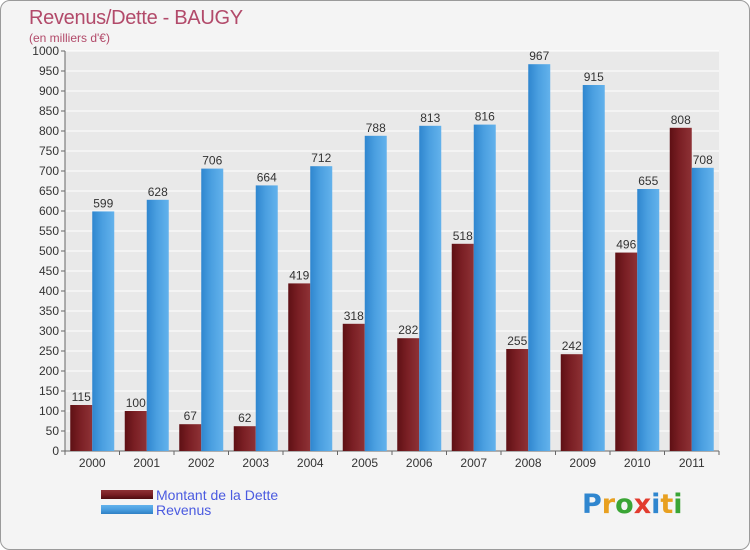 The width and height of the screenshot is (750, 550). I want to click on legend: Montant de la Dette Revenus, so click(190, 502).